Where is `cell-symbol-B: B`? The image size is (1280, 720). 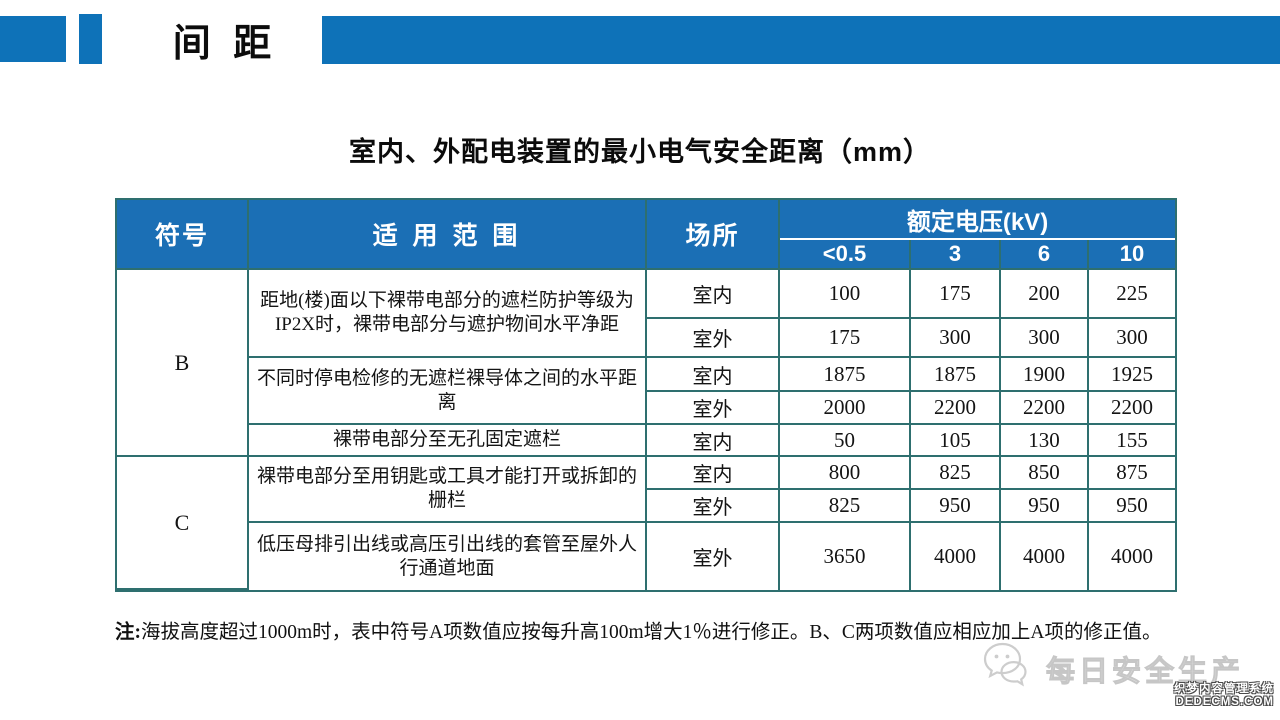
cell-symbol-B: B is located at coordinates (183, 363).